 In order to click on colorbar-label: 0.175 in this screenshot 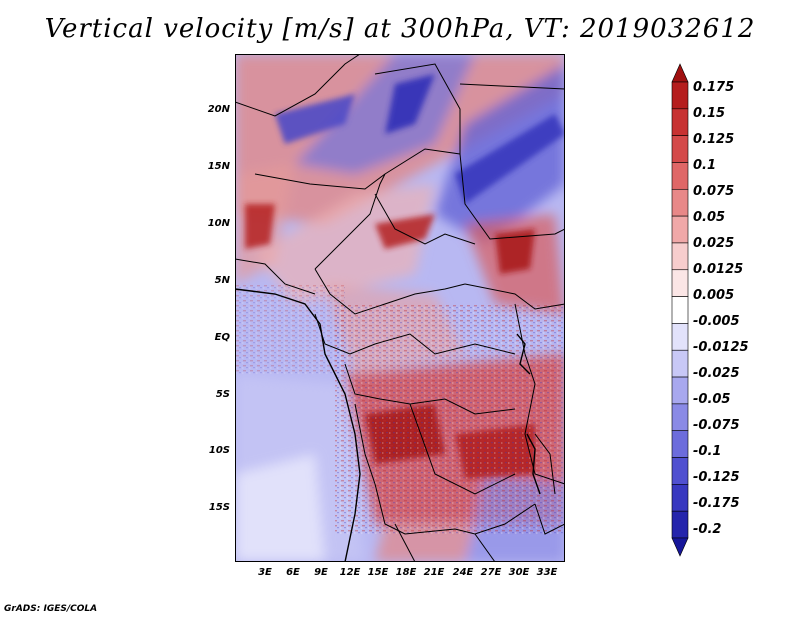, I will do `click(714, 87)`.